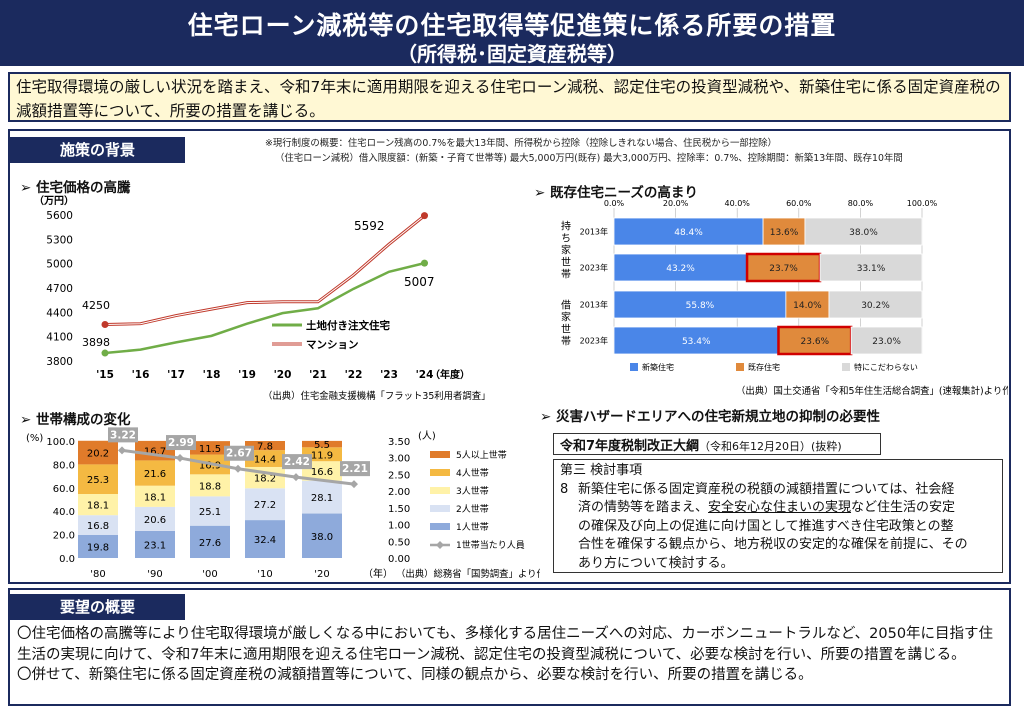 This screenshot has height=710, width=1024. What do you see at coordinates (75, 418) in the screenshot?
I see `household-heading-row: ➢ 世帯構成の変化` at bounding box center [75, 418].